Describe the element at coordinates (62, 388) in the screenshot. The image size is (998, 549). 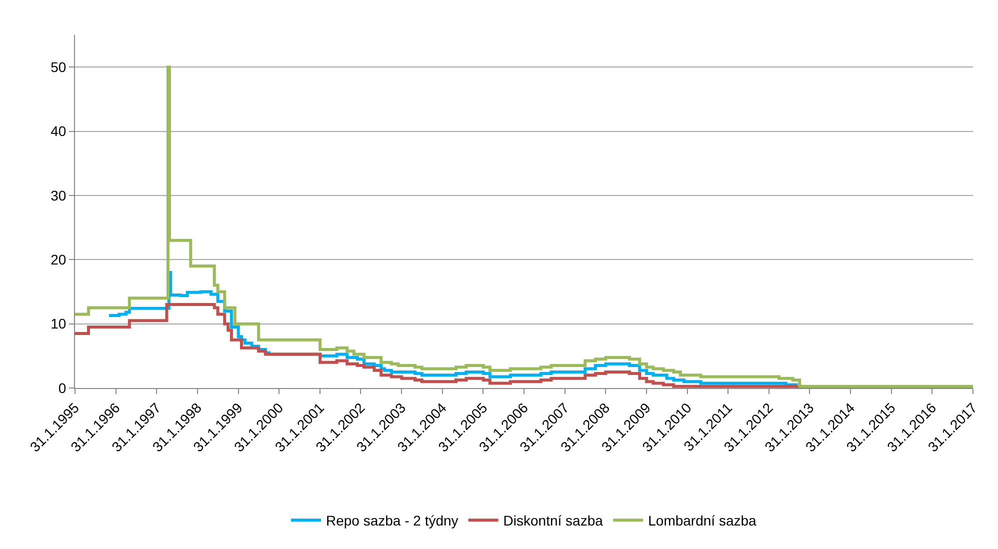
I see `y-tick-label: 0` at that location.